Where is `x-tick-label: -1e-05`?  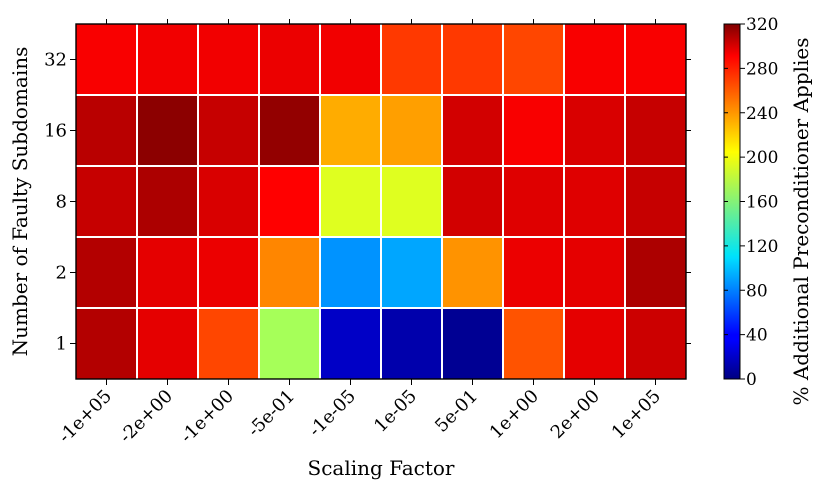 x-tick-label: -1e-05 is located at coordinates (332, 413).